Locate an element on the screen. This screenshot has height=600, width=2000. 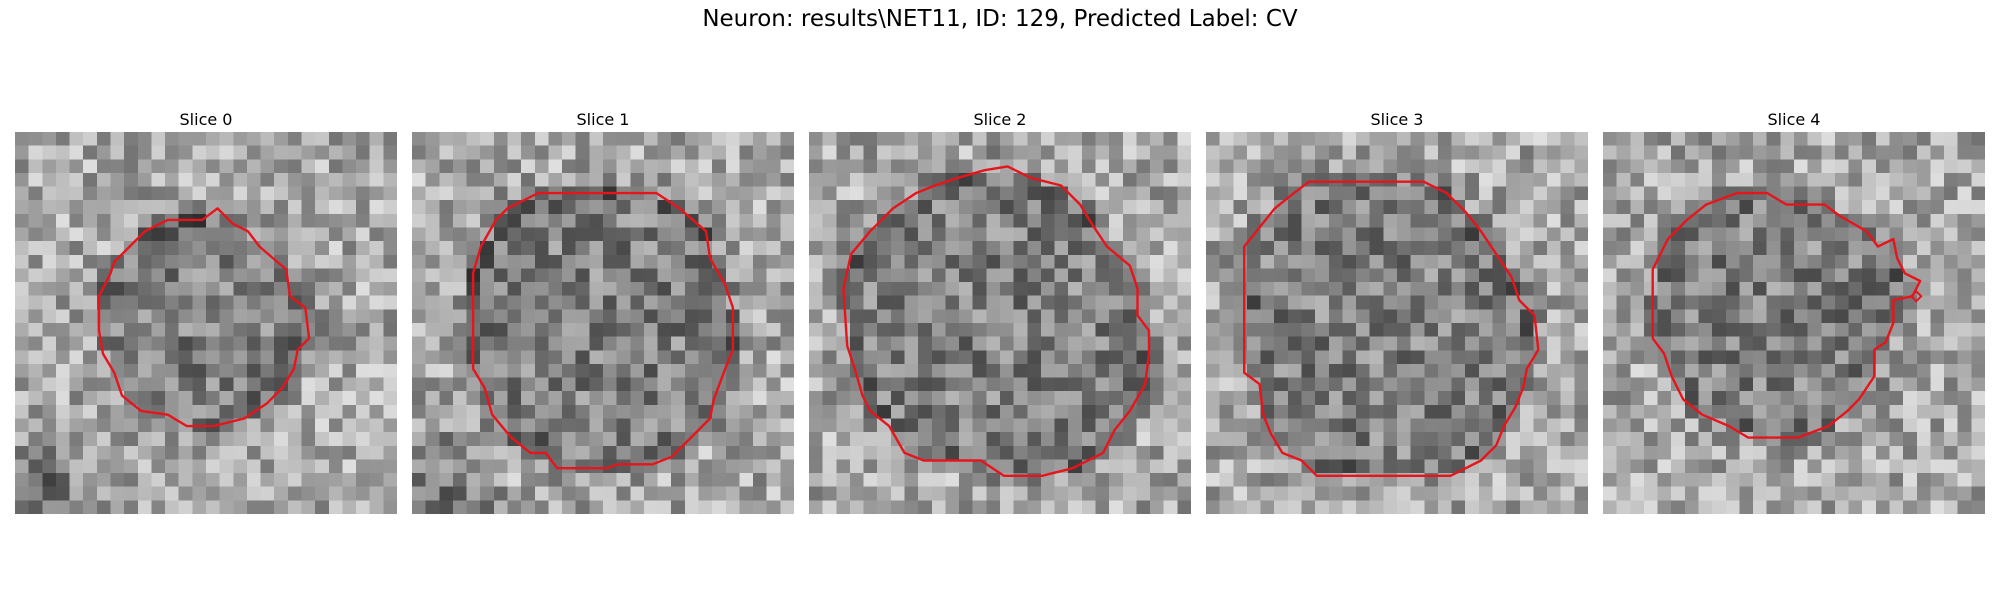
slice-panel-3: Slice 3 is located at coordinates (1397, 311).